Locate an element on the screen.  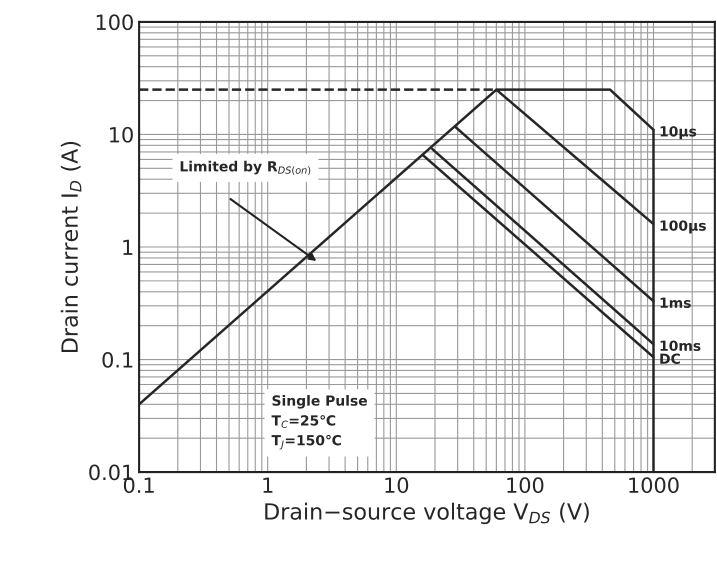
y-tick-label: 1 is located at coordinates (127, 247).